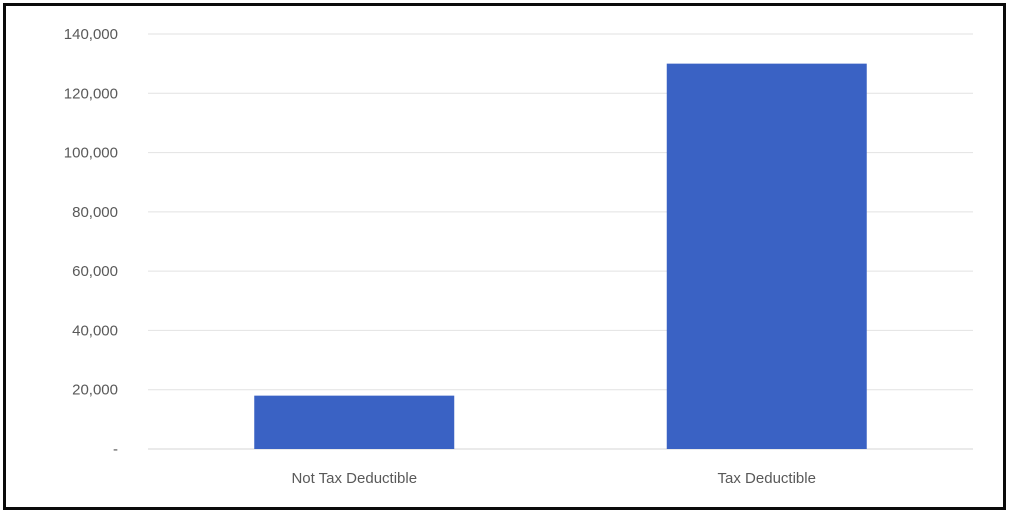 This screenshot has width=1010, height=512. Describe the element at coordinates (354, 422) in the screenshot. I see `bar-not-tax-deductible` at that location.